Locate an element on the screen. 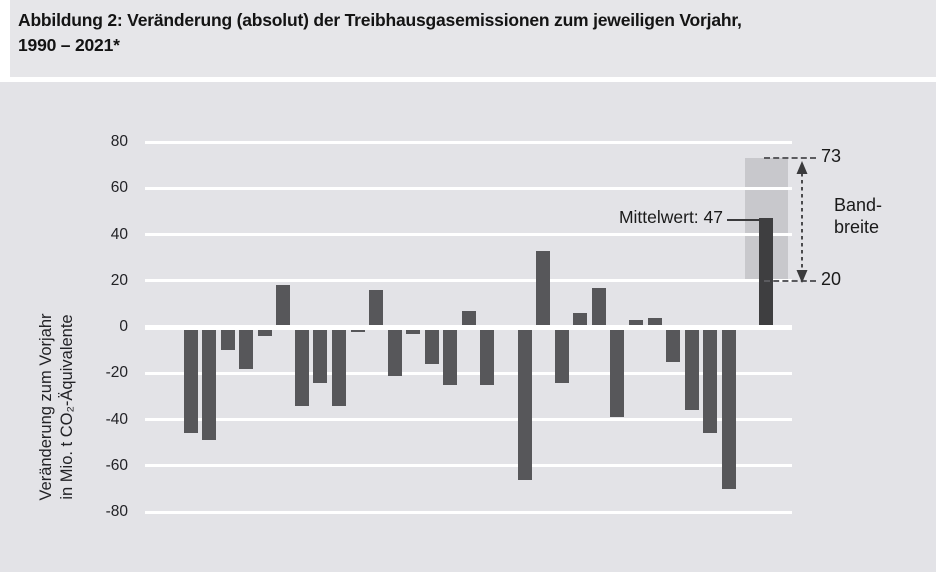 The height and width of the screenshot is (578, 936). y-axis-title-line1: Veränderung zum Vorjahr is located at coordinates (46, 407).